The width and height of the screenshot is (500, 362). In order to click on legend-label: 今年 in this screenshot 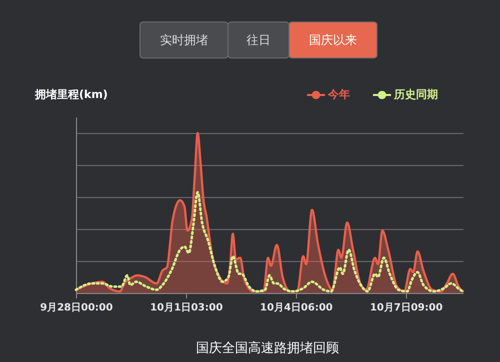, I will do `click(338, 94)`.